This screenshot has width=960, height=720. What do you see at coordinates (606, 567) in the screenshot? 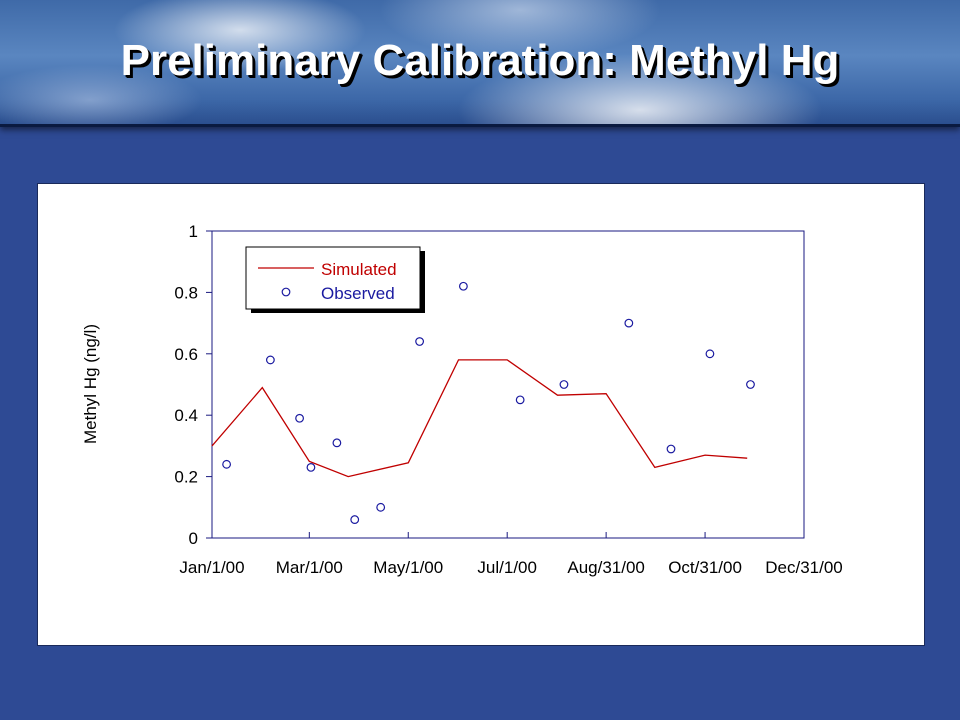
I see `x-tick-label: Aug/31/00` at bounding box center [606, 567].